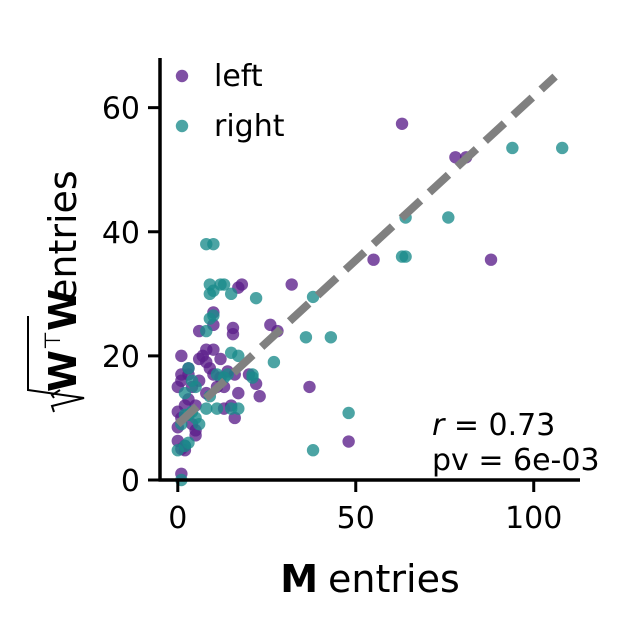 This screenshot has height=620, width=620. What do you see at coordinates (394, 579) in the screenshot?
I see `x-axis-title-rest: entries` at bounding box center [394, 579].